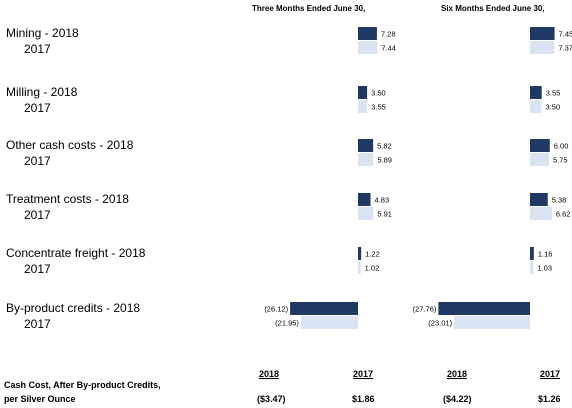  What do you see at coordinates (42, 92) in the screenshot?
I see `row-label-2018-milling: Milling - 2018` at bounding box center [42, 92].